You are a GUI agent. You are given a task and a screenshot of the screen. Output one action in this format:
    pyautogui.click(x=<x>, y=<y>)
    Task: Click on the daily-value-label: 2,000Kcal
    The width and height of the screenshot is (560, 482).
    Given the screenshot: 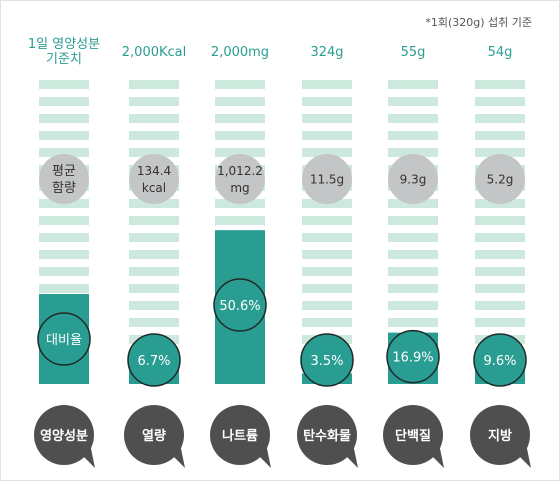 What is the action you would take?
    pyautogui.click(x=154, y=52)
    